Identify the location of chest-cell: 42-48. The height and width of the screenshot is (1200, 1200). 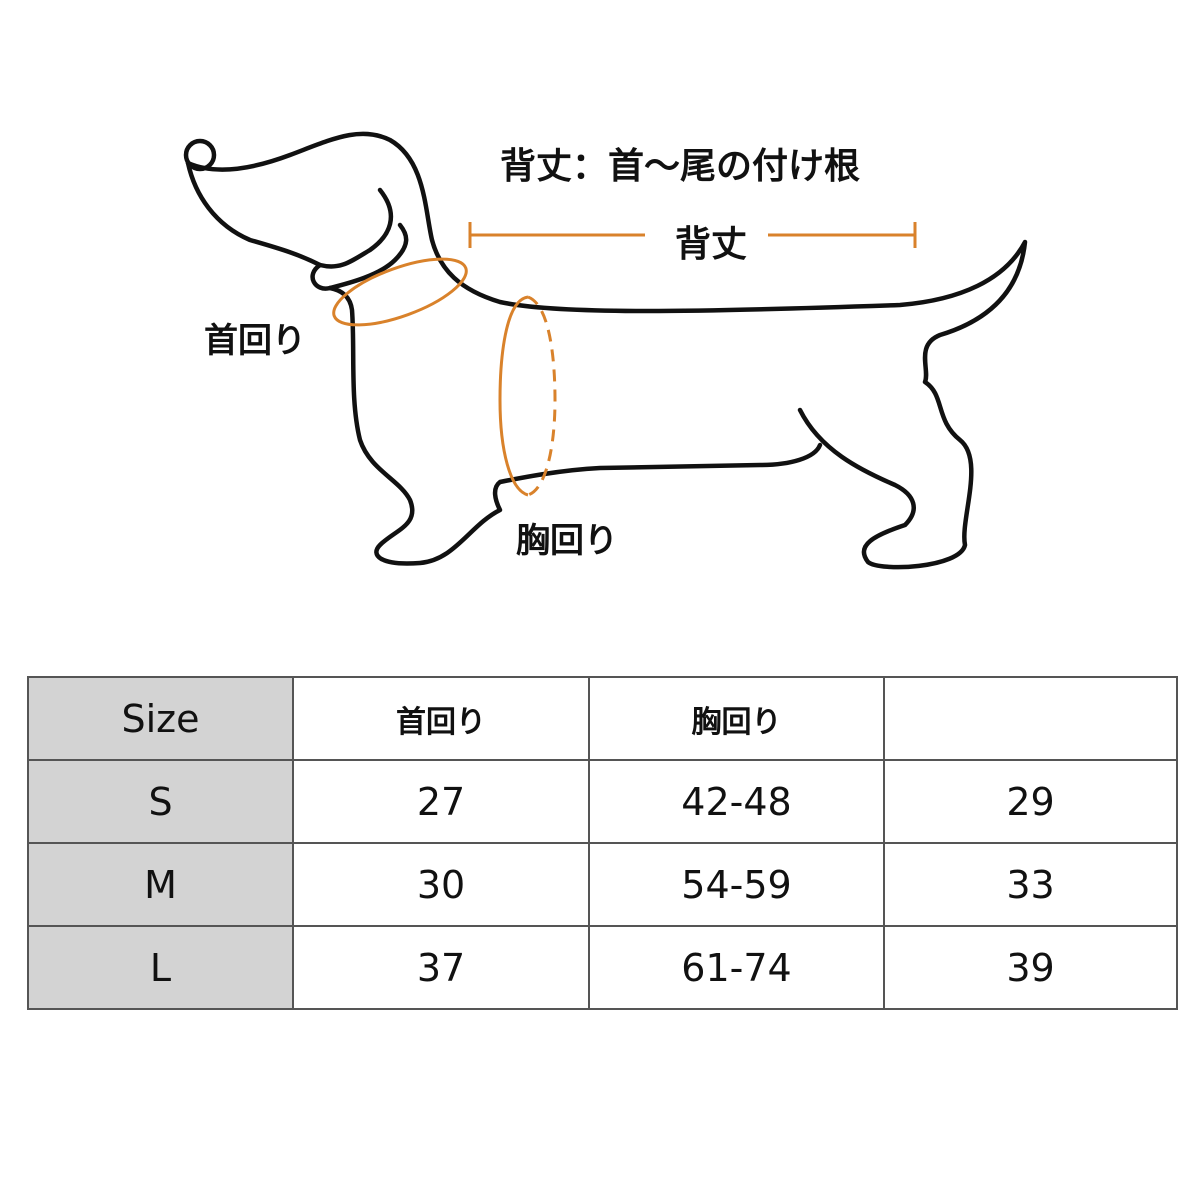
(736, 801).